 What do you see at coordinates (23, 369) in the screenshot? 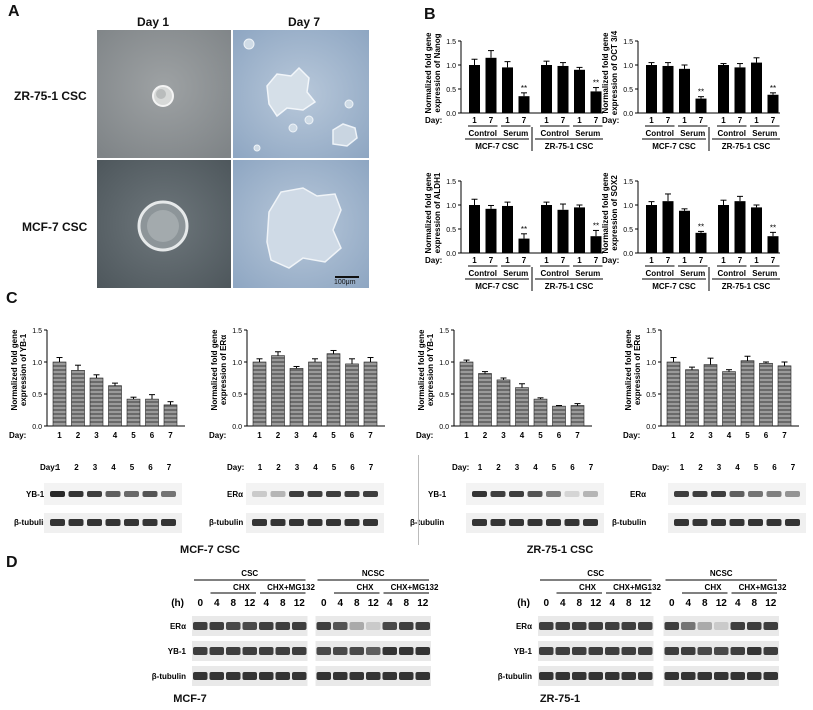
I see `y-axis-label-line2: expression of YB-1` at bounding box center [23, 369].